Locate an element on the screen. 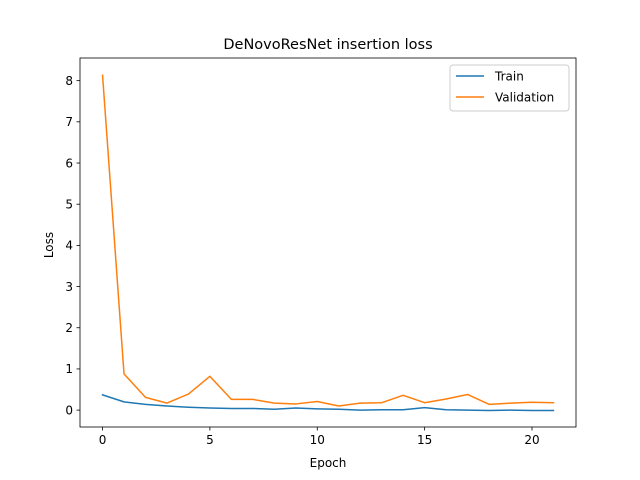 The width and height of the screenshot is (640, 480). x-tick-label: 15 is located at coordinates (424, 440).